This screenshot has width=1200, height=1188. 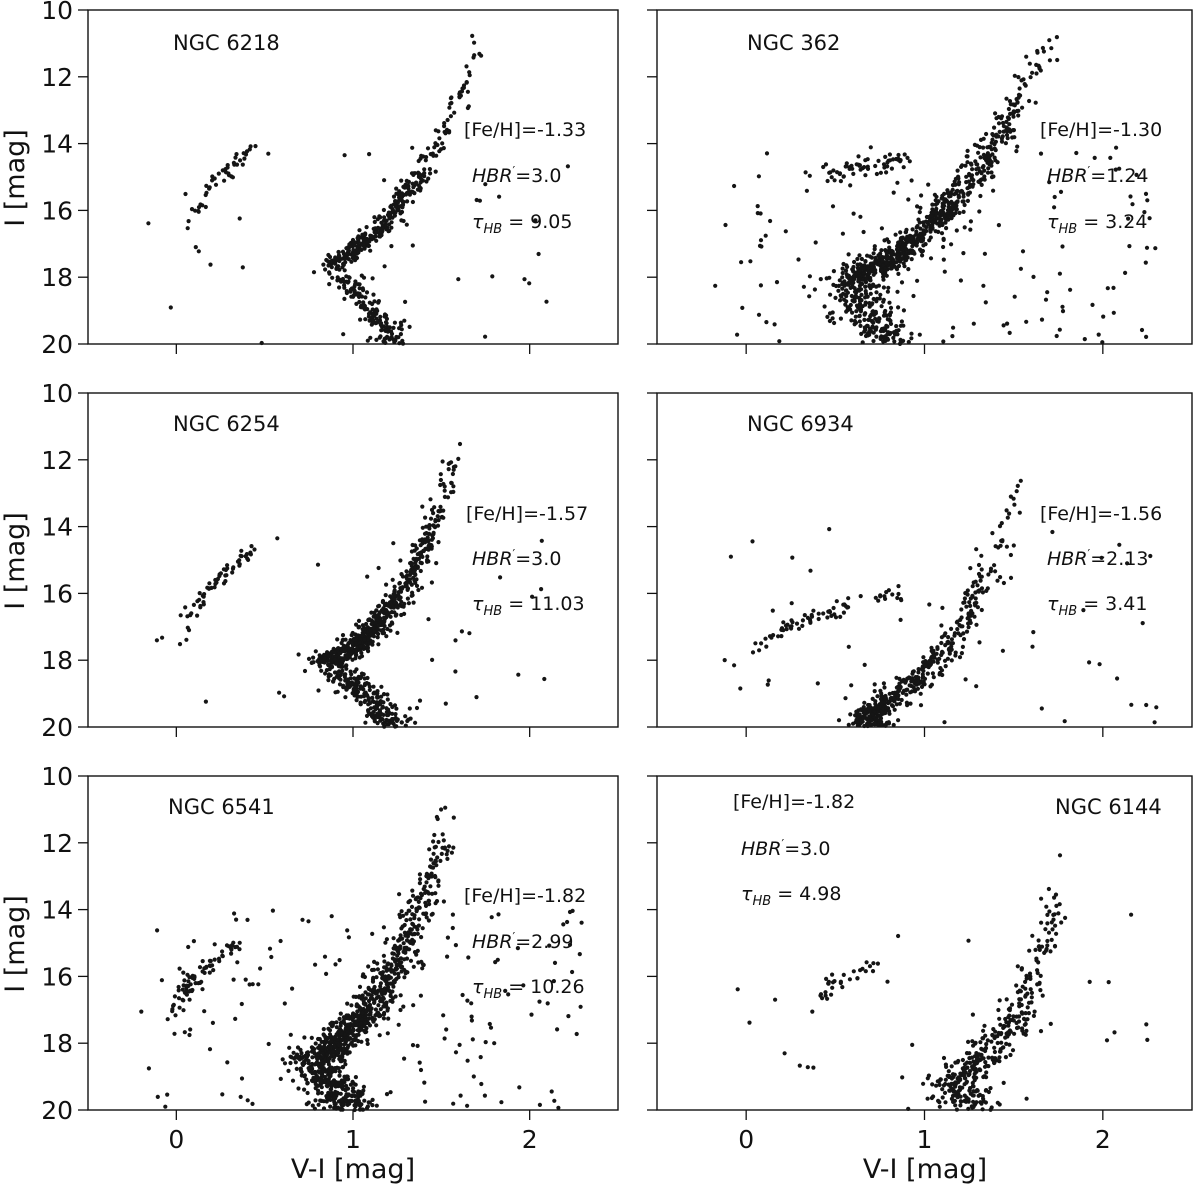 What do you see at coordinates (226, 43) in the screenshot?
I see `panel-title: NGC 6218` at bounding box center [226, 43].